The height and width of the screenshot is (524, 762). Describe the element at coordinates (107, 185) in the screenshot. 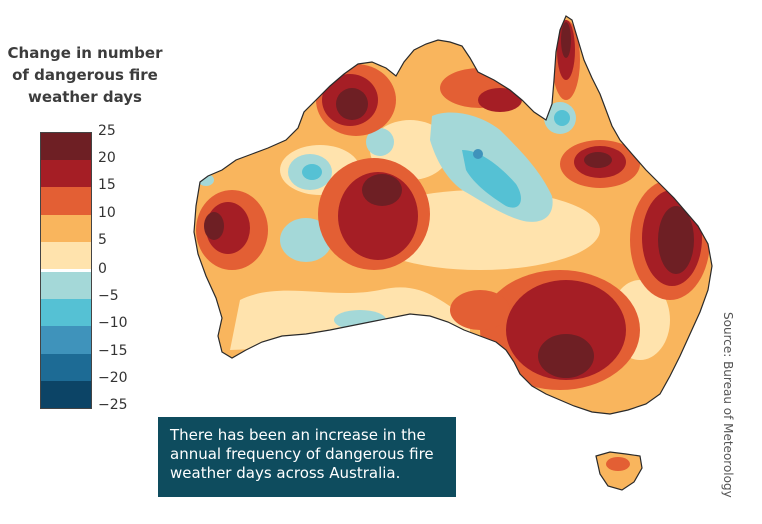

I see `legend-tick-label: 15` at that location.